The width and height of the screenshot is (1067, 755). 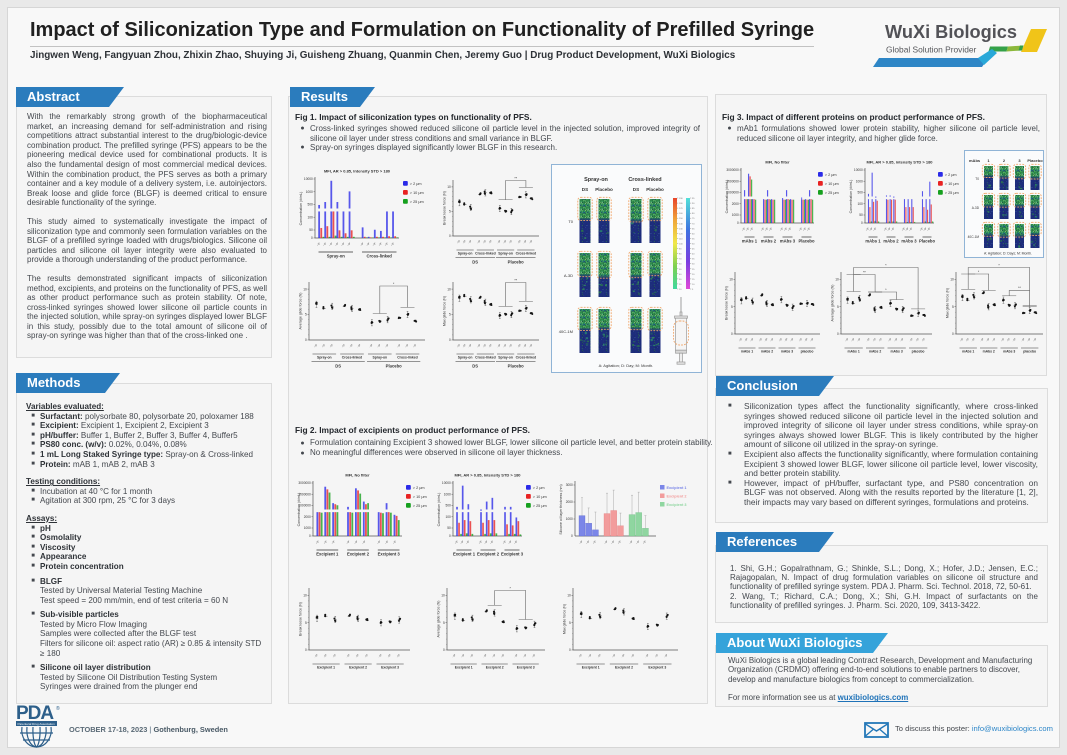 What do you see at coordinates (693, 239) in the screenshot?
I see `svg-text: 55` at bounding box center [693, 239].